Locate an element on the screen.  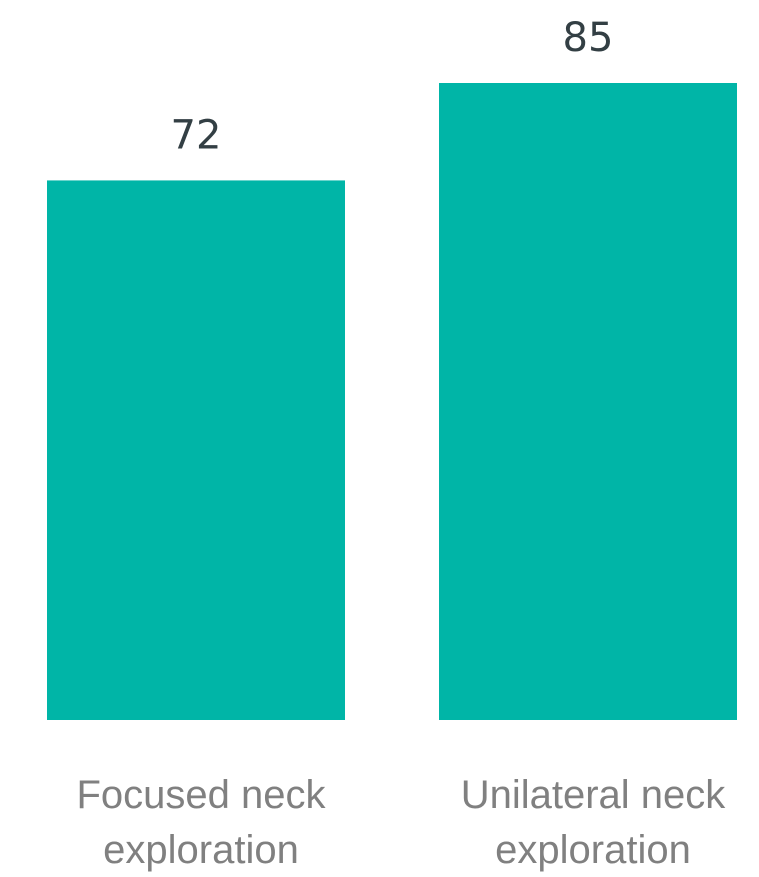
tick-label-1-line-1: Focused neck is located at coordinates (201, 795).